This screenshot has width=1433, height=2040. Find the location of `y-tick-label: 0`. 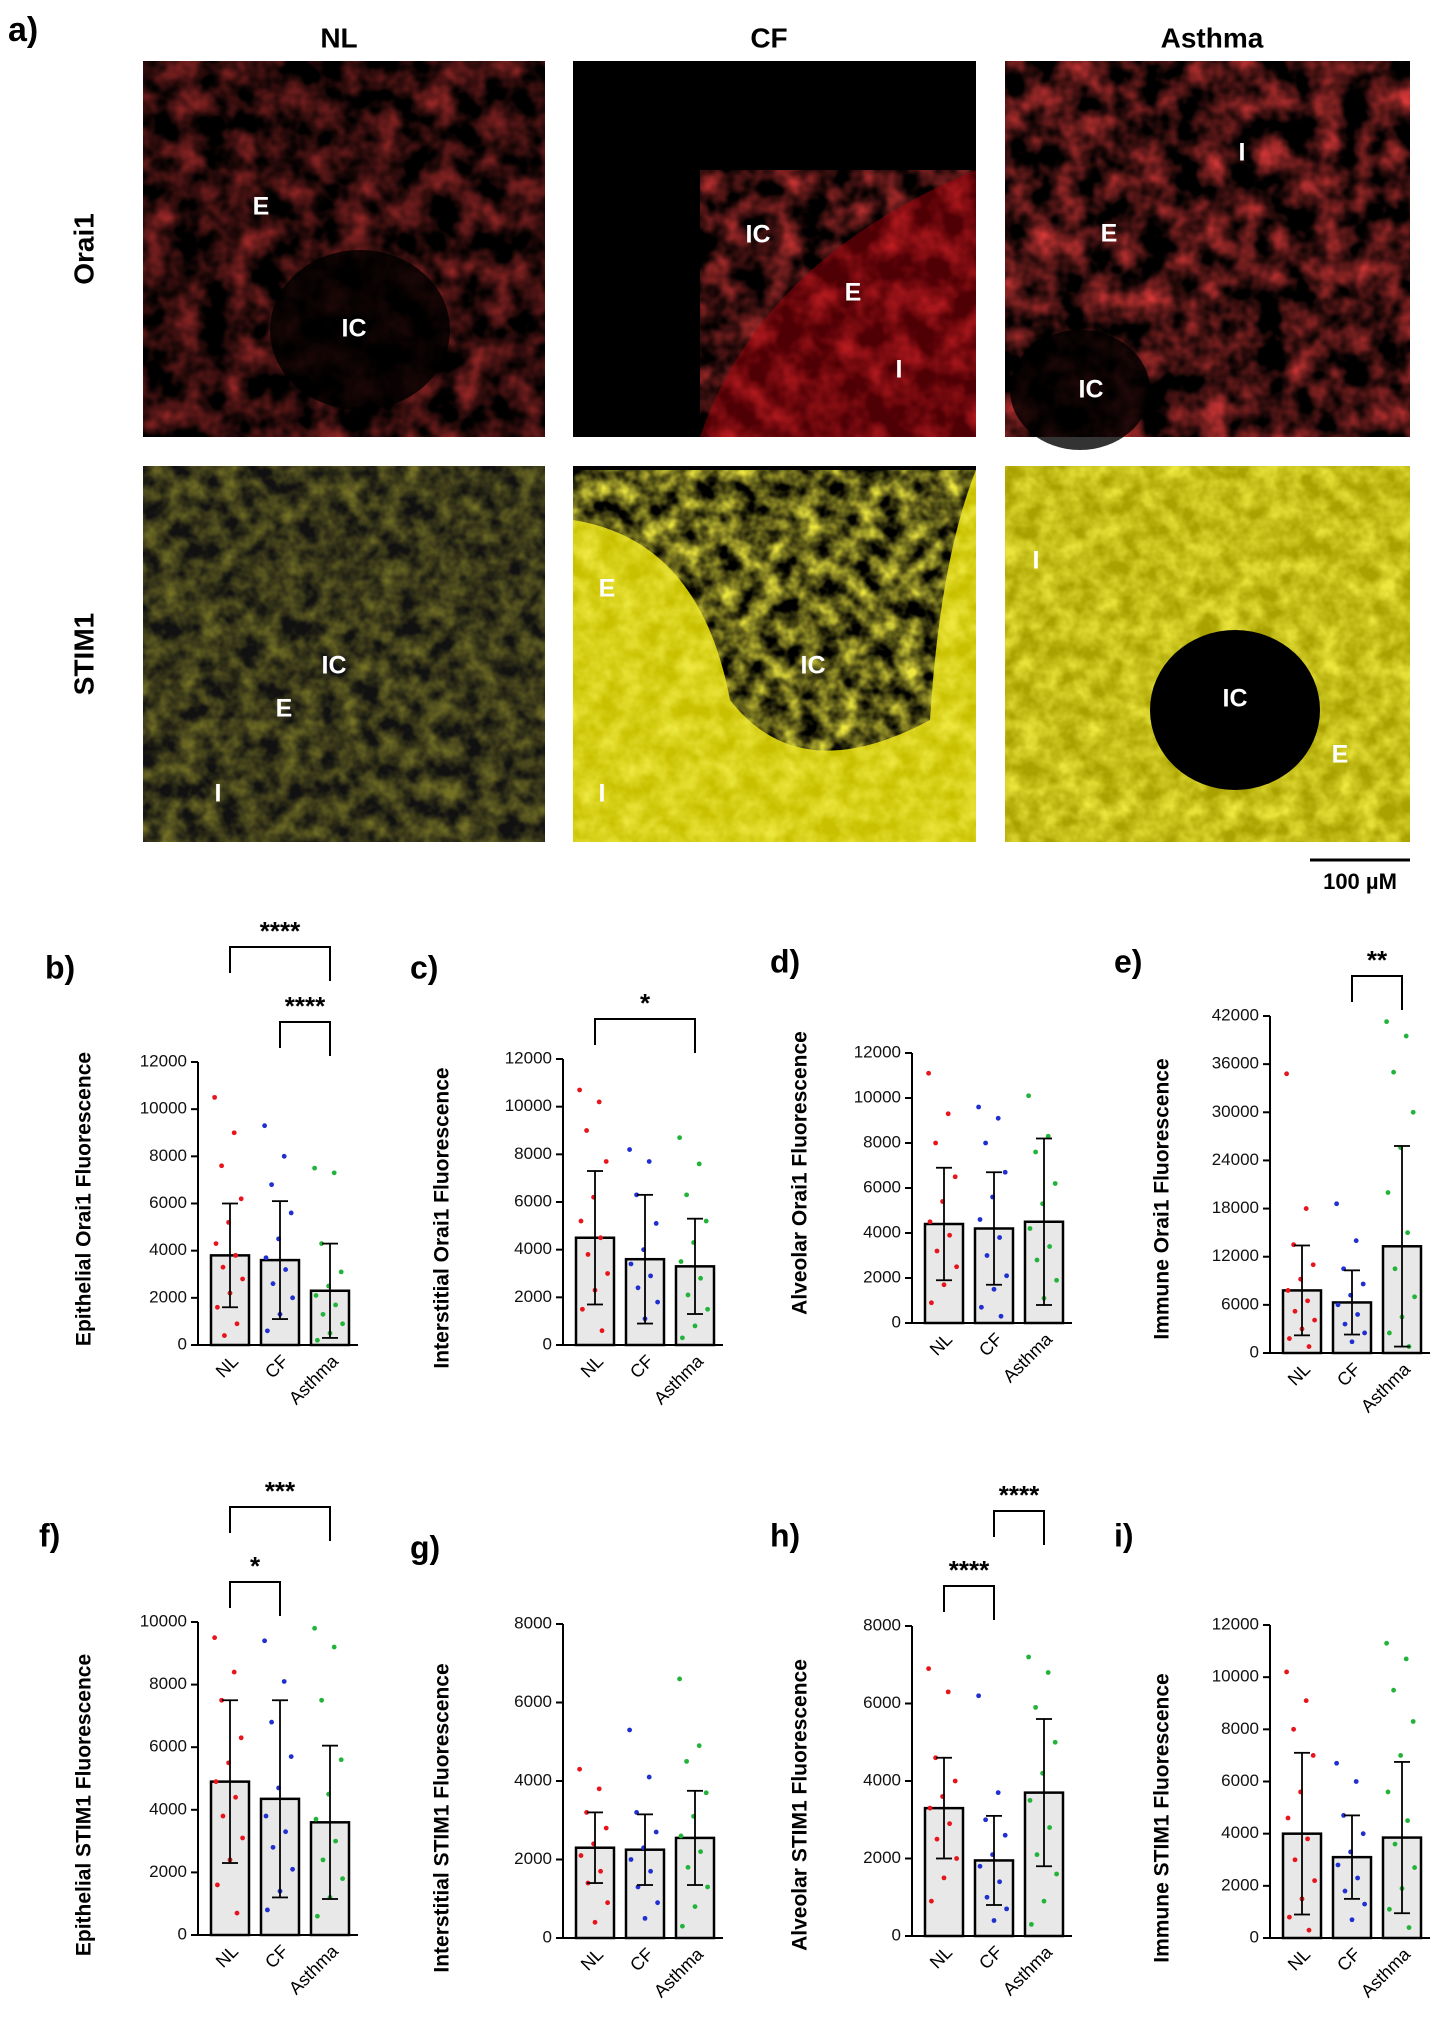

y-tick-label: 0 is located at coordinates (182, 1343).